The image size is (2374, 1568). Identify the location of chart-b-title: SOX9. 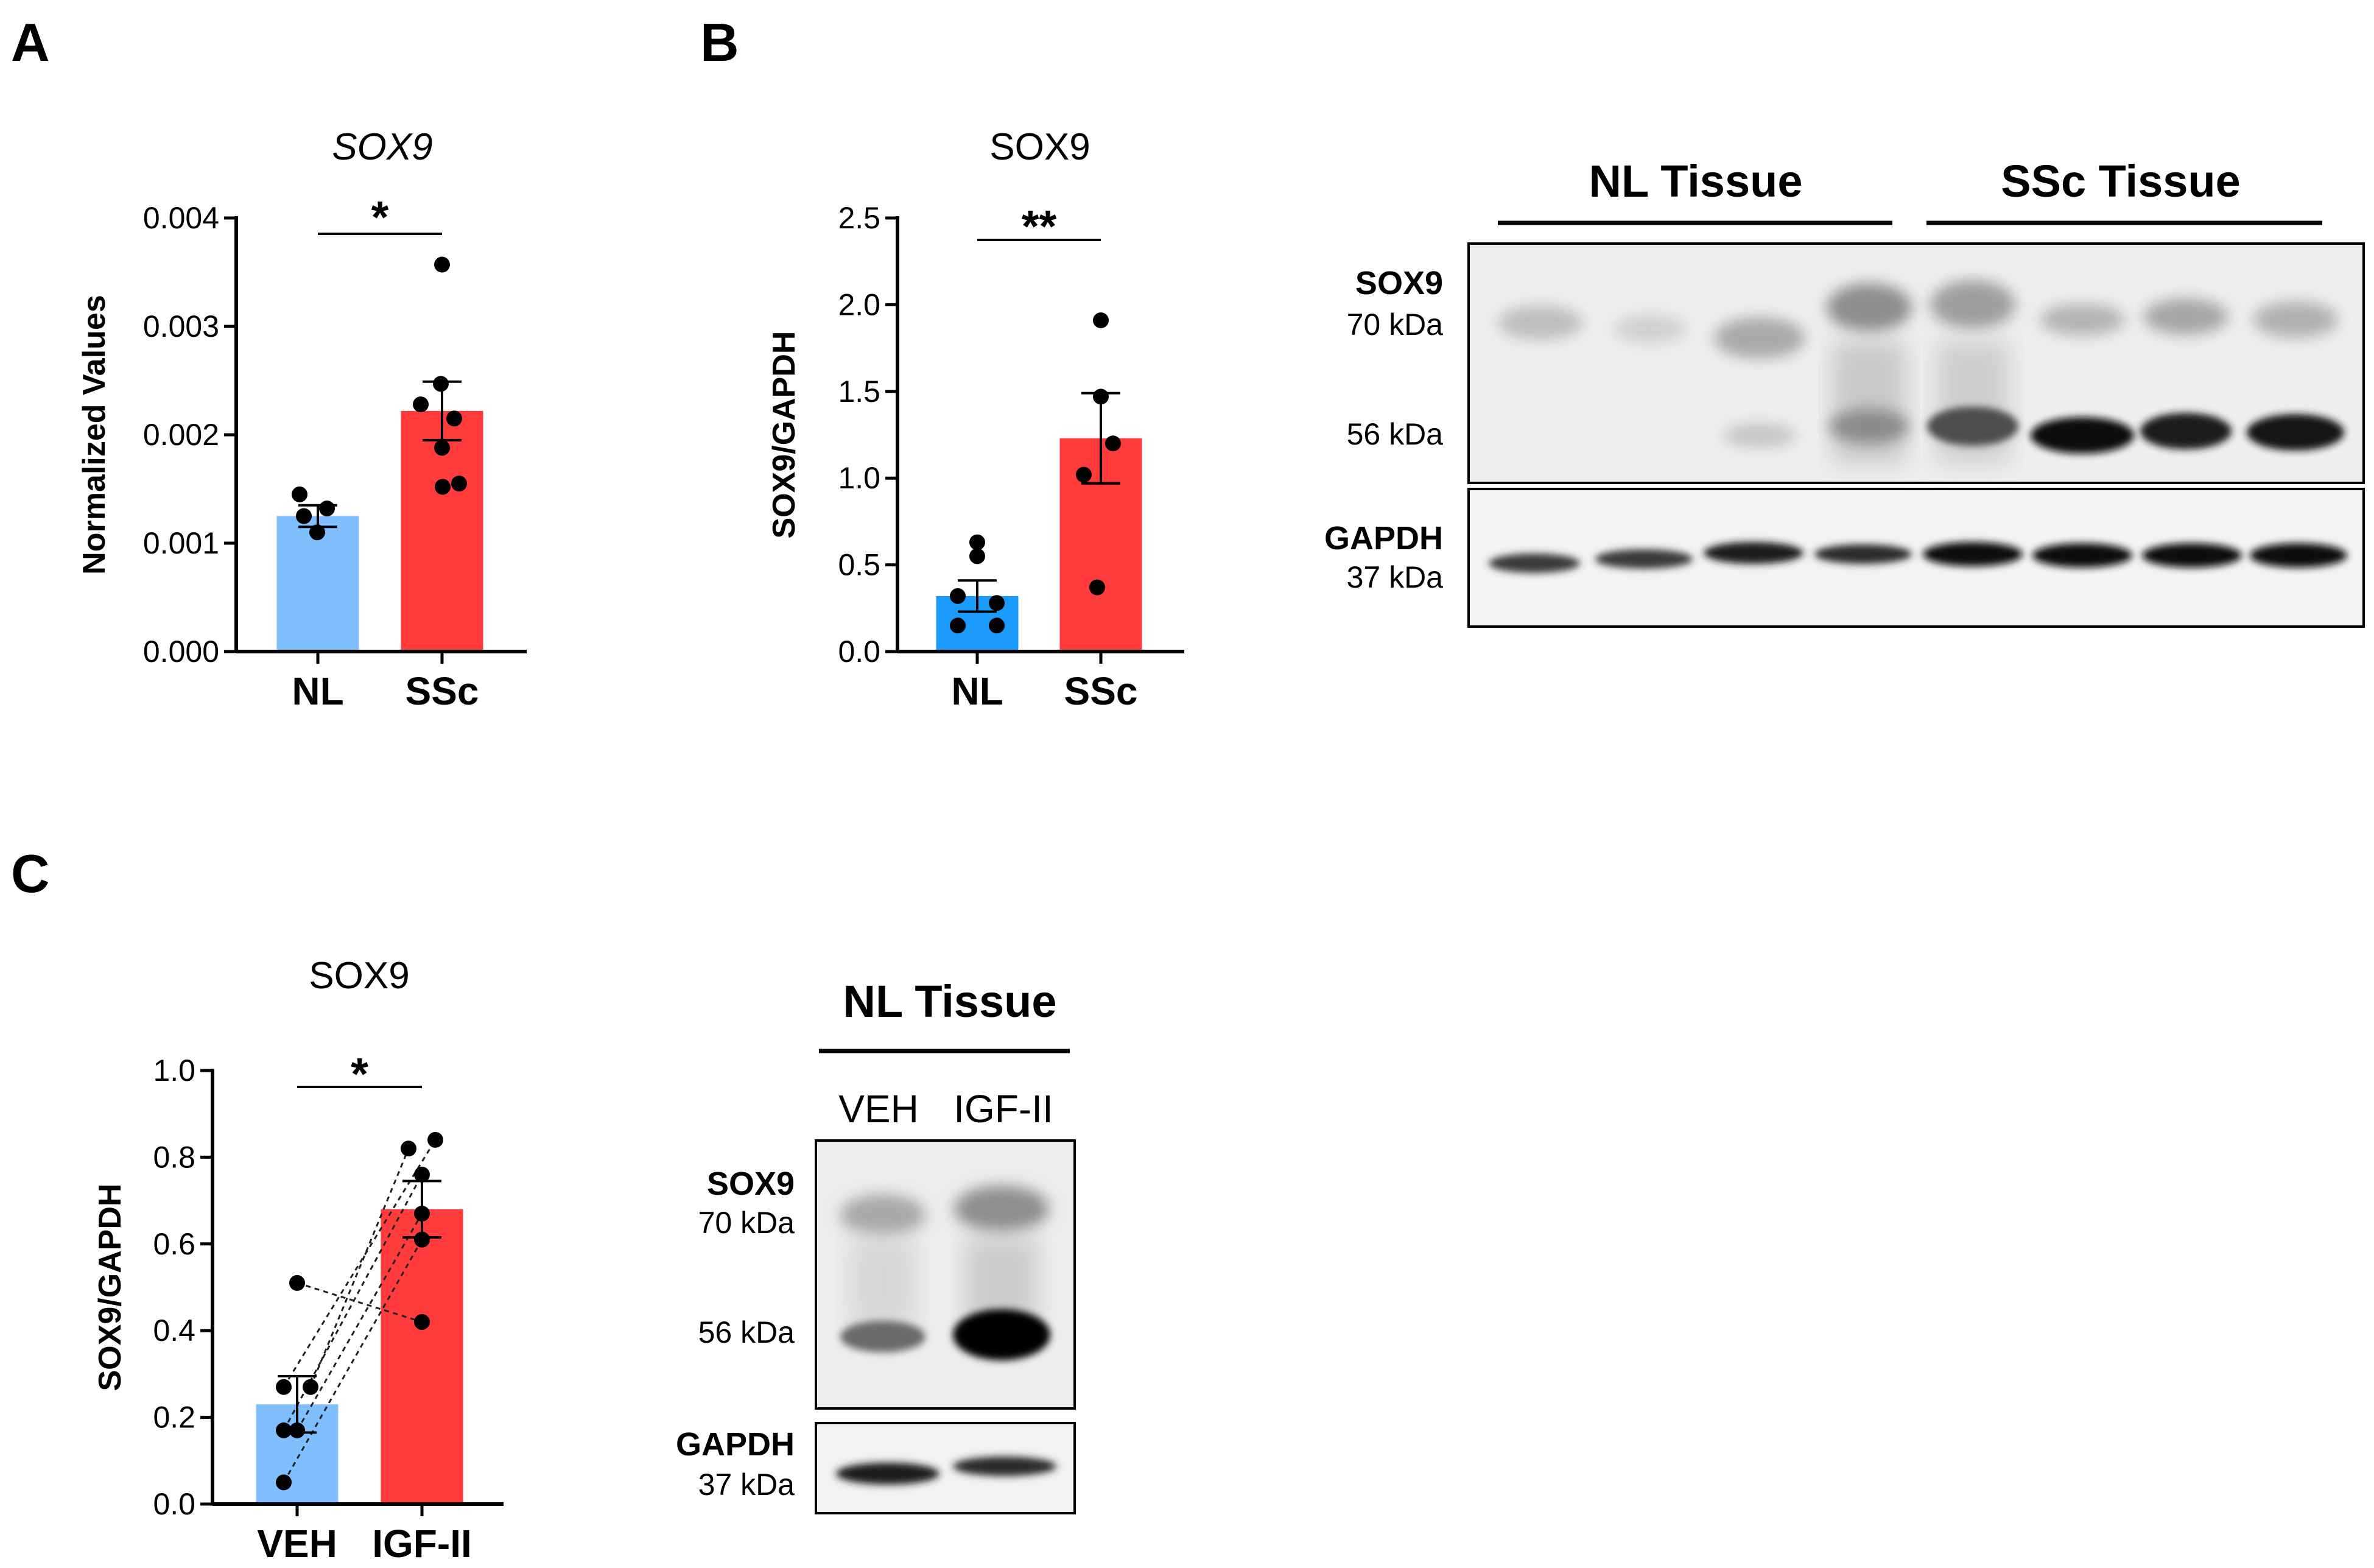
(1039, 147).